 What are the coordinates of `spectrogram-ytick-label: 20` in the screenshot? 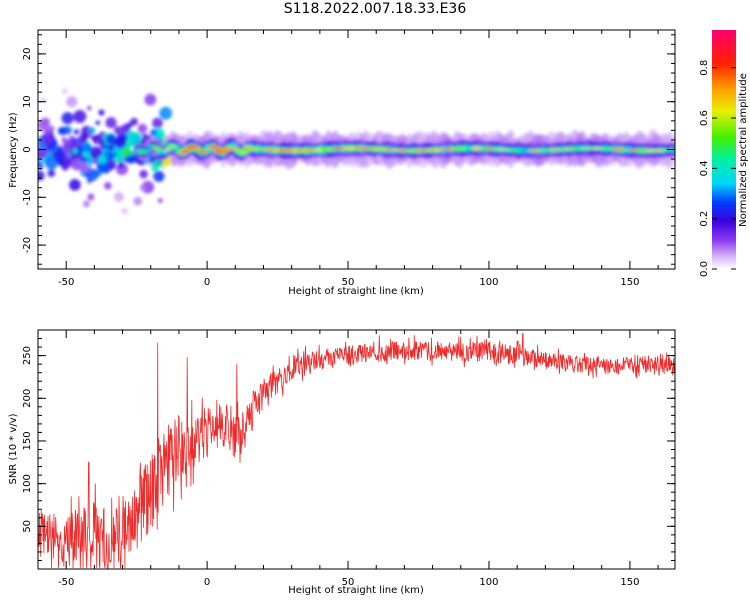 It's located at (27, 54).